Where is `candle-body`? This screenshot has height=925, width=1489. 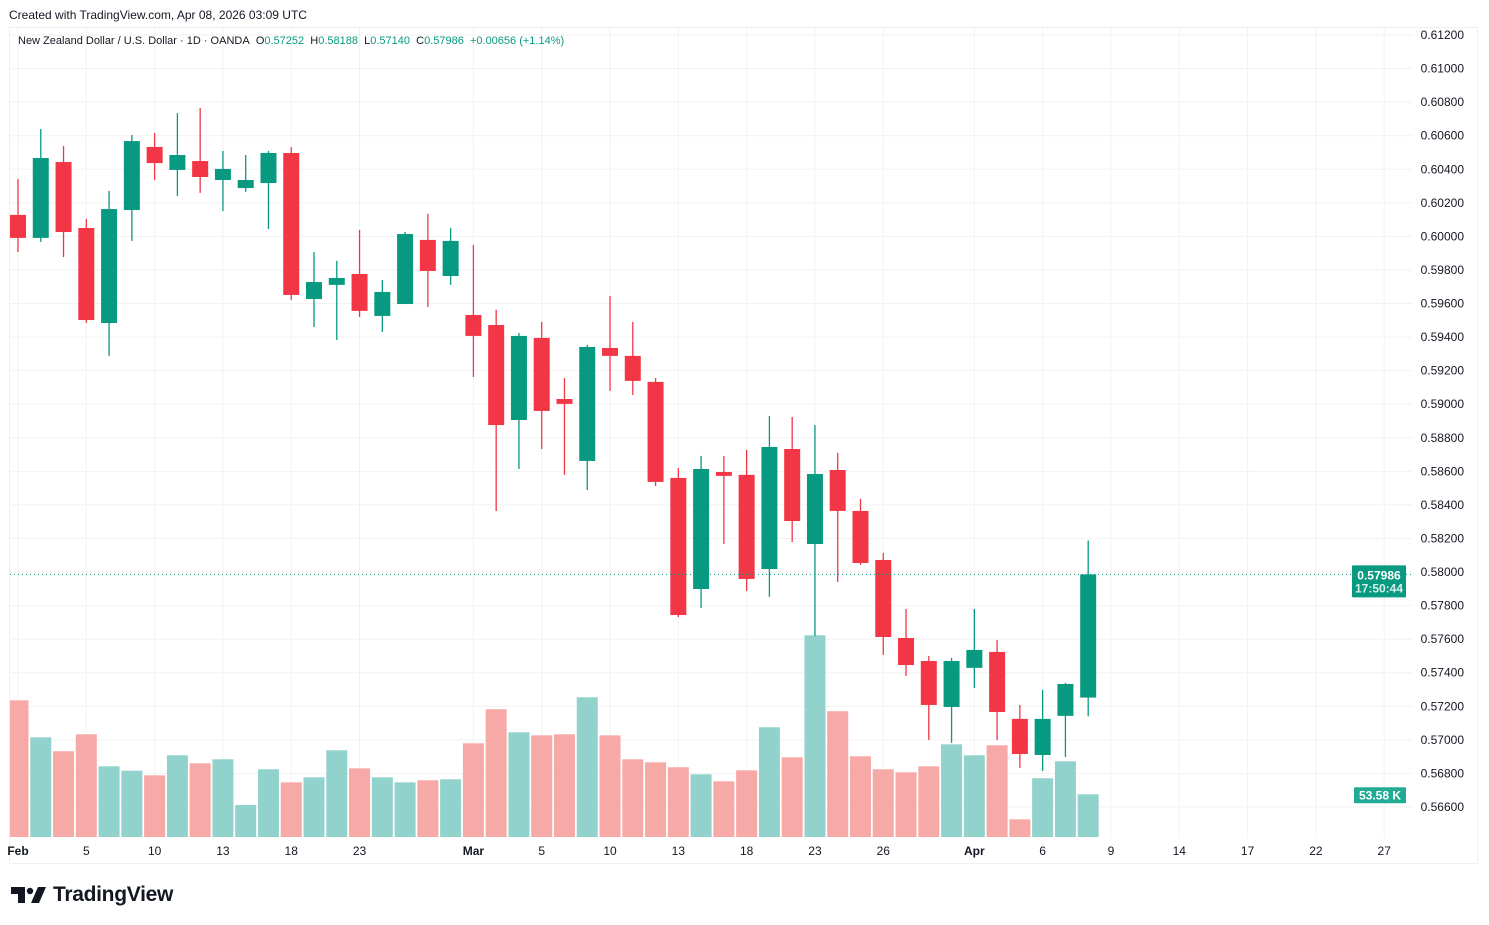
candle-body is located at coordinates (792, 485).